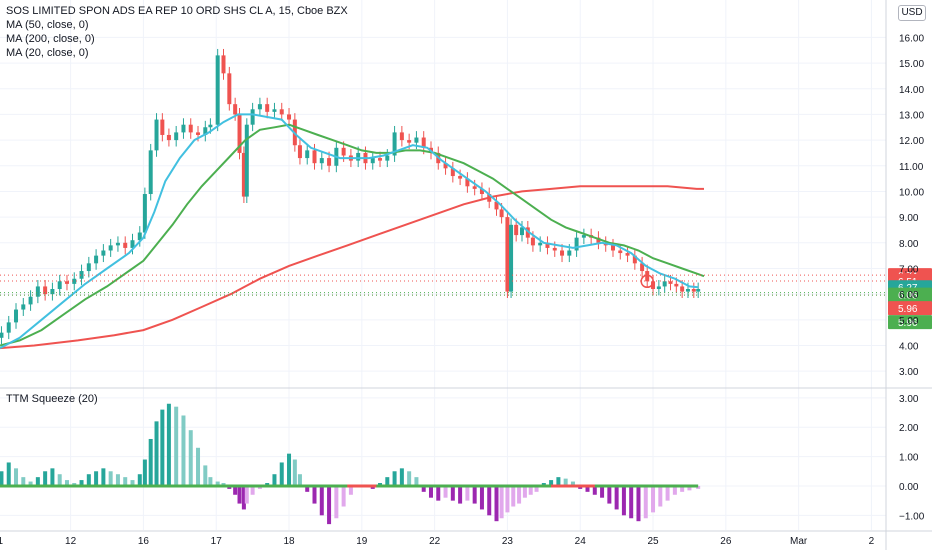 The height and width of the screenshot is (550, 932). I want to click on currency-button: USD, so click(912, 13).